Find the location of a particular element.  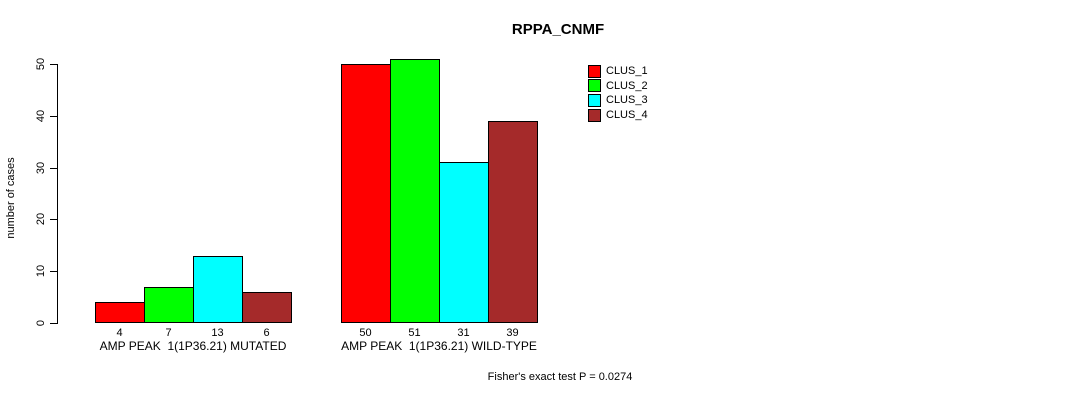

y-axis-label: number of cases is located at coordinates (11, 198).